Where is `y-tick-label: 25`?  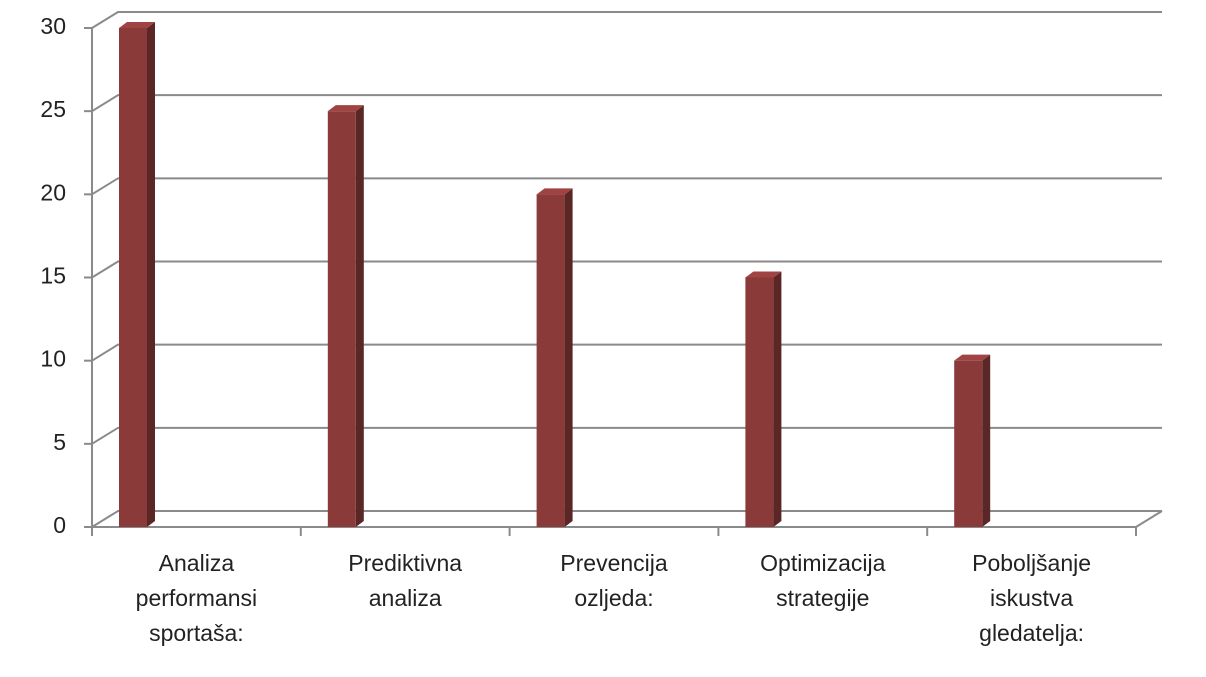
y-tick-label: 25 is located at coordinates (53, 109).